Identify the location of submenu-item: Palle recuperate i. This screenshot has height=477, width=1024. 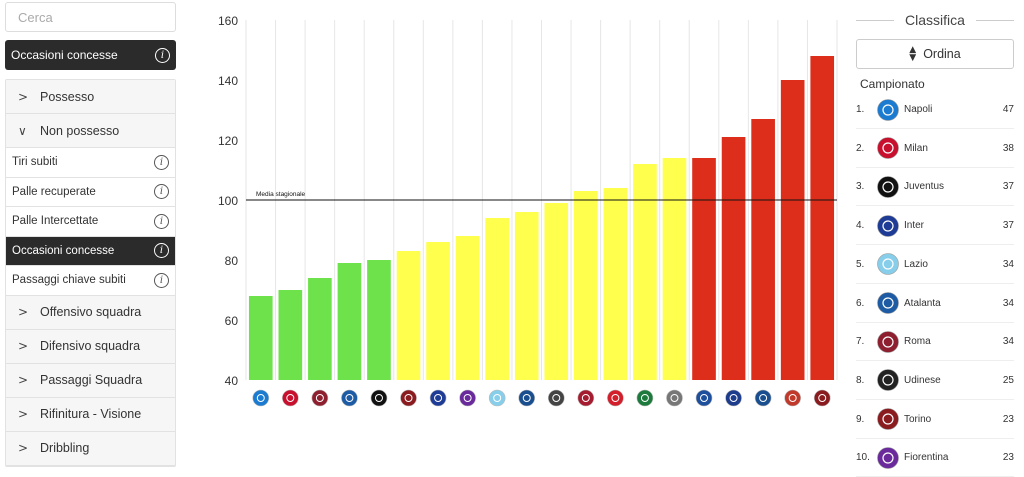
(90, 192).